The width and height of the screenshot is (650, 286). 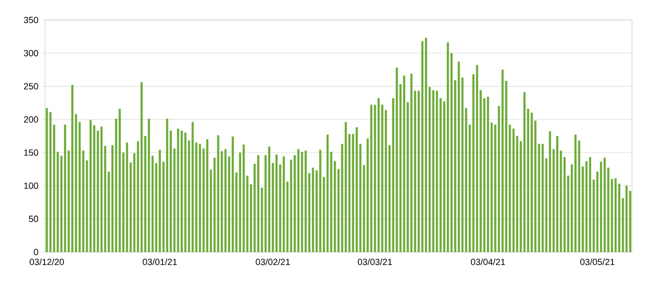 I want to click on x-tick-label: 03/03/21, so click(x=375, y=262).